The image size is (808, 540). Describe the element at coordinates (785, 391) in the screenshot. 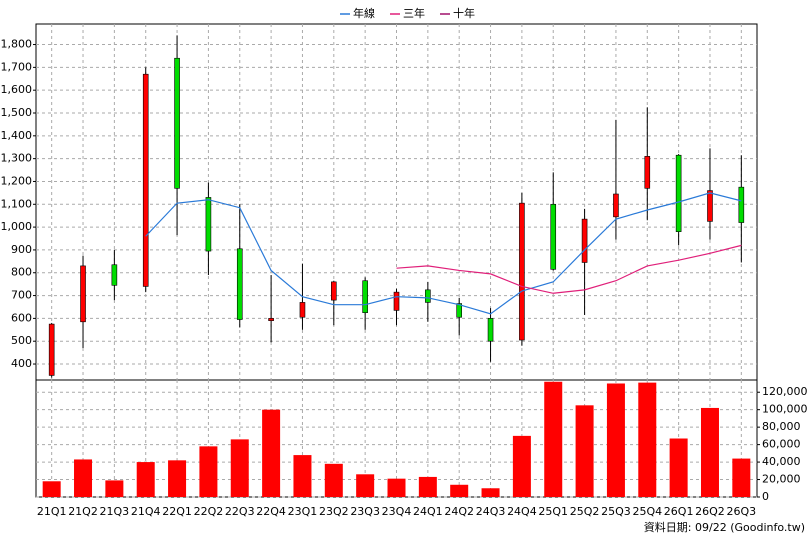

I see `y-tick-label: 120,000` at that location.